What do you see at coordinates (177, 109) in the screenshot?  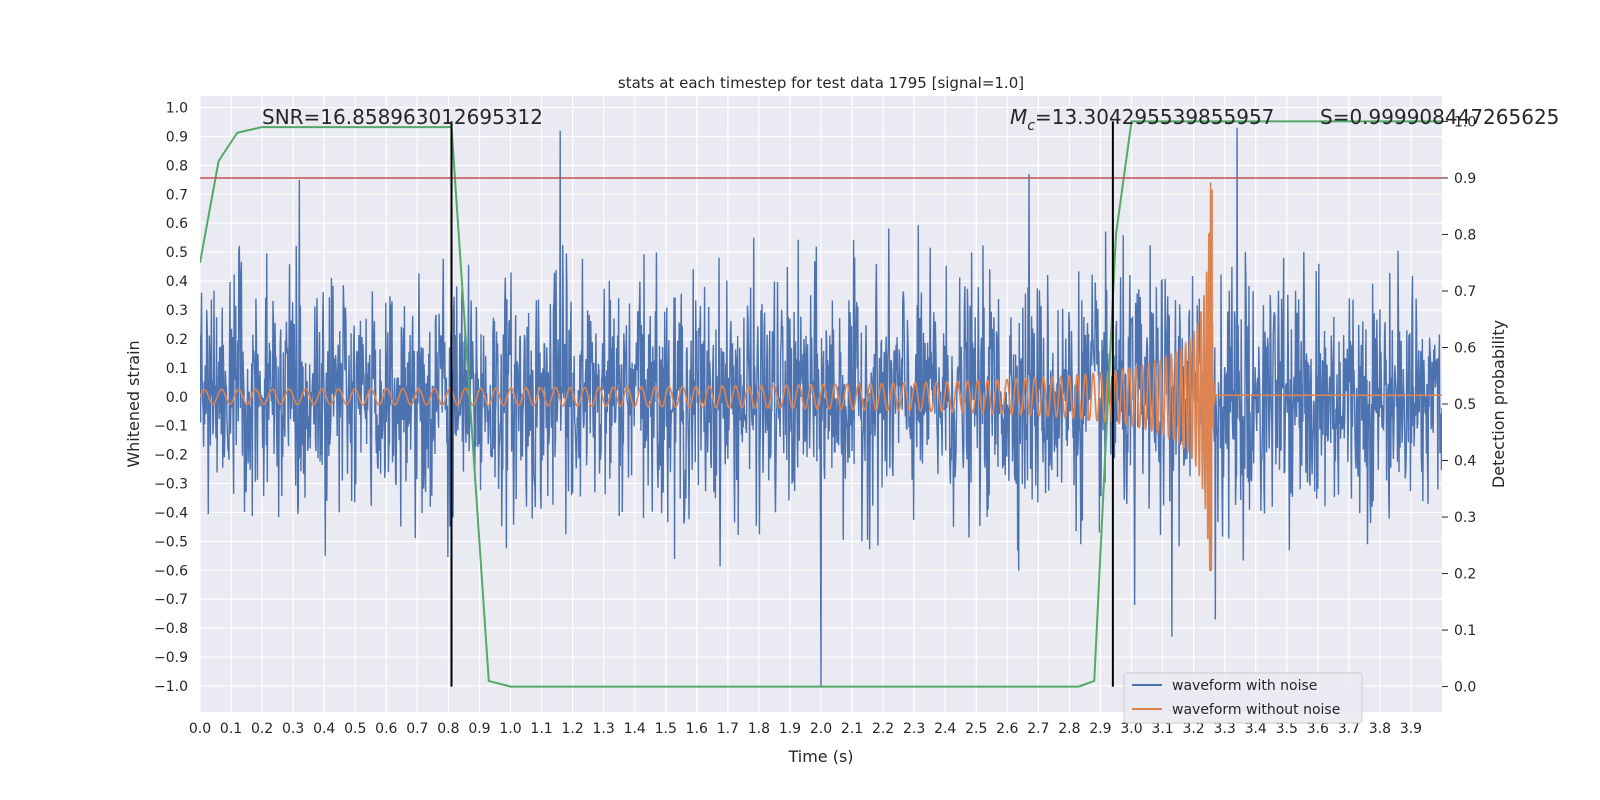 I see `y-tick-label: 1.0` at bounding box center [177, 109].